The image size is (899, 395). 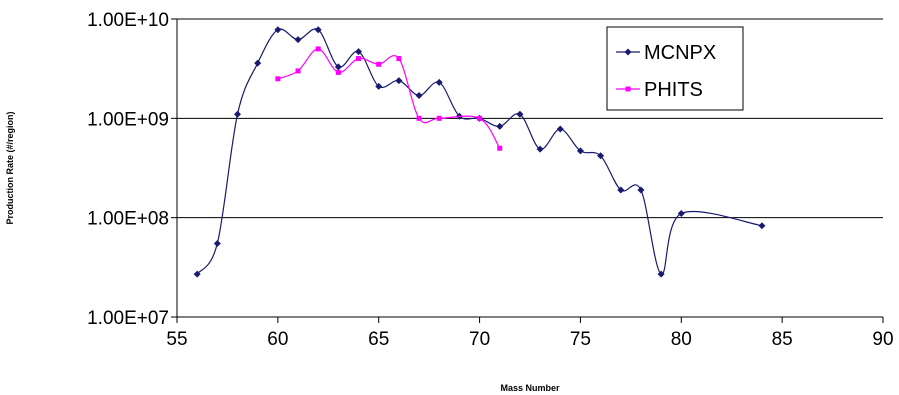 What do you see at coordinates (128, 318) in the screenshot?
I see `y-tick-label: 1.00E+07` at bounding box center [128, 318].